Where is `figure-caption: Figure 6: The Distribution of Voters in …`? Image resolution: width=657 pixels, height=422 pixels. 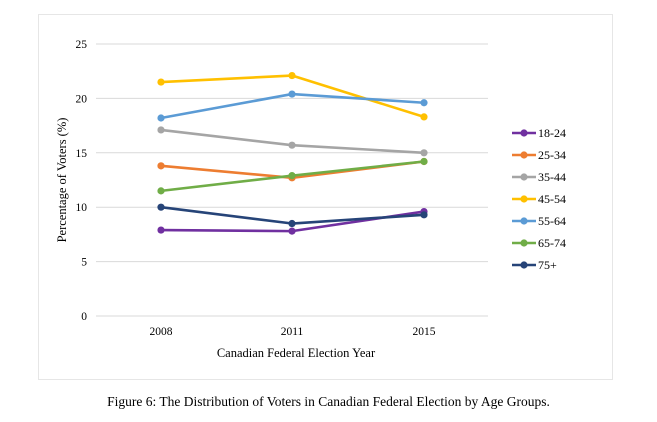
figure-caption: Figure 6: The Distribution of Voters in … is located at coordinates (328, 401).